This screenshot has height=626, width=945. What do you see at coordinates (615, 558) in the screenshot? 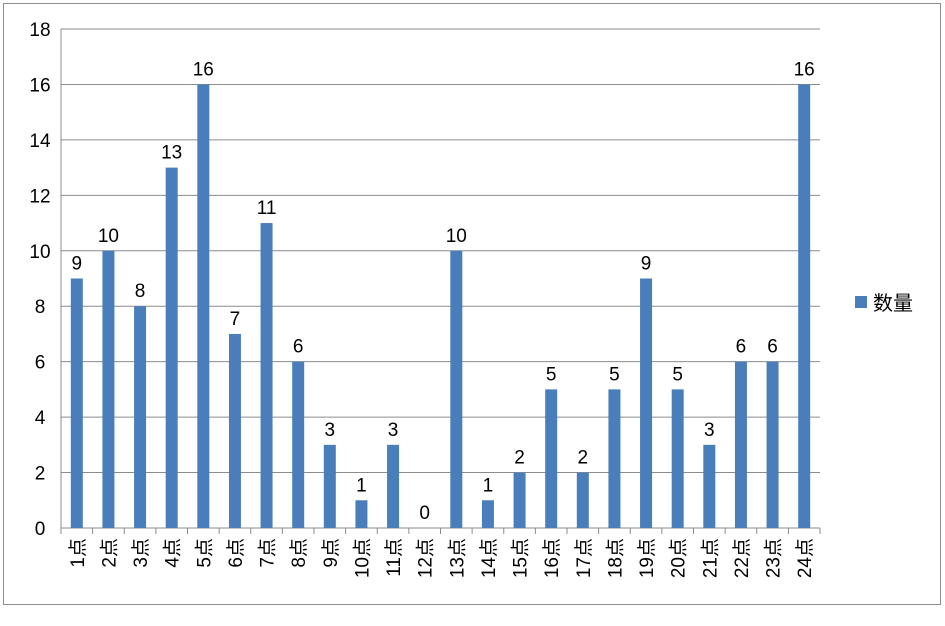
I see `x-tick-label: 18点` at bounding box center [615, 558].